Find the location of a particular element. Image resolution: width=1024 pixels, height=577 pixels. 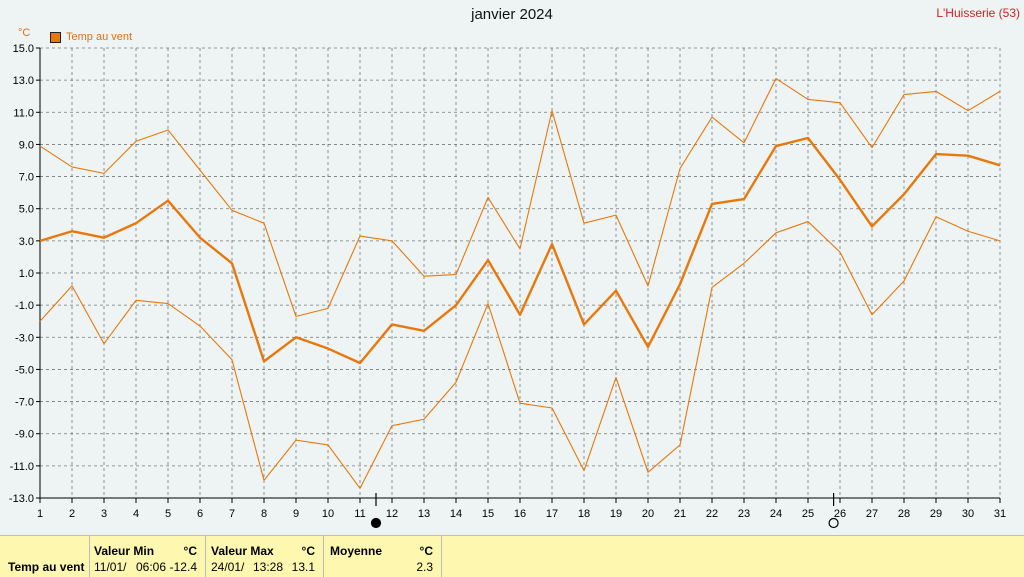

x-tick-label: 11 is located at coordinates (359, 514).